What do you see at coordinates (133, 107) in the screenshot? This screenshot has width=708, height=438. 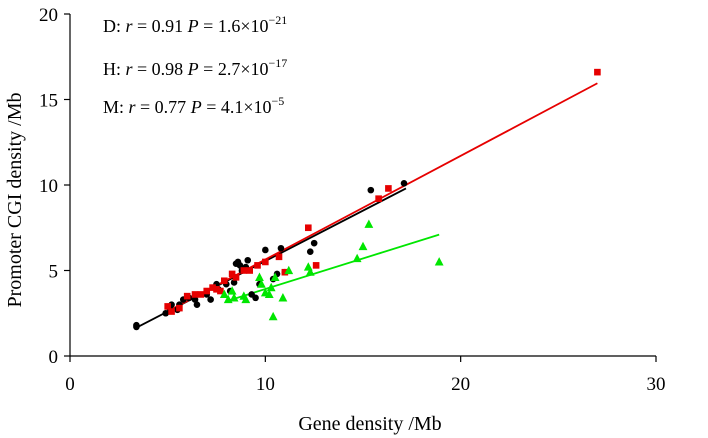 I see `annotation-m-r-label: r` at bounding box center [133, 107].